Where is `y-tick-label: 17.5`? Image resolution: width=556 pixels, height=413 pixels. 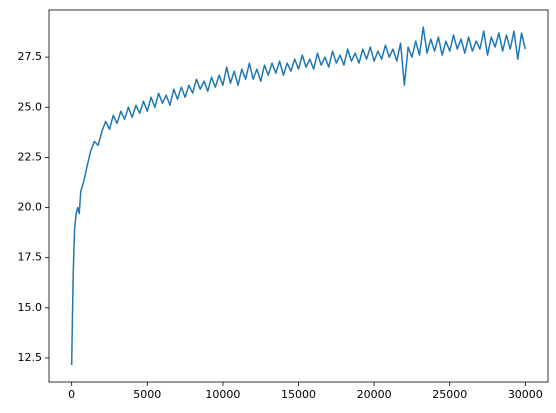 y-tick-label: 17.5 is located at coordinates (30, 257).